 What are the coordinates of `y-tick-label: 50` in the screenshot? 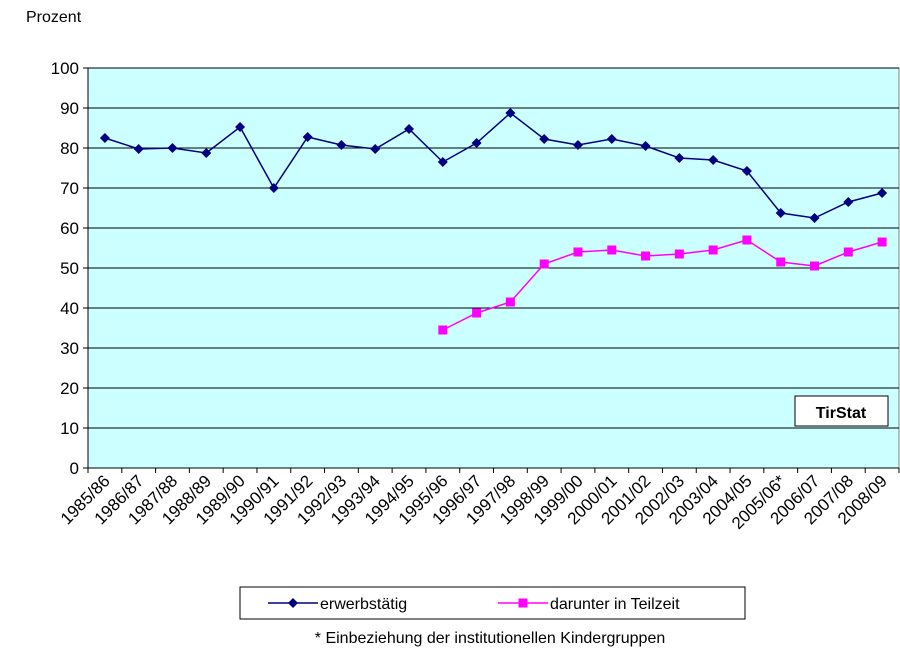 It's located at (69, 268).